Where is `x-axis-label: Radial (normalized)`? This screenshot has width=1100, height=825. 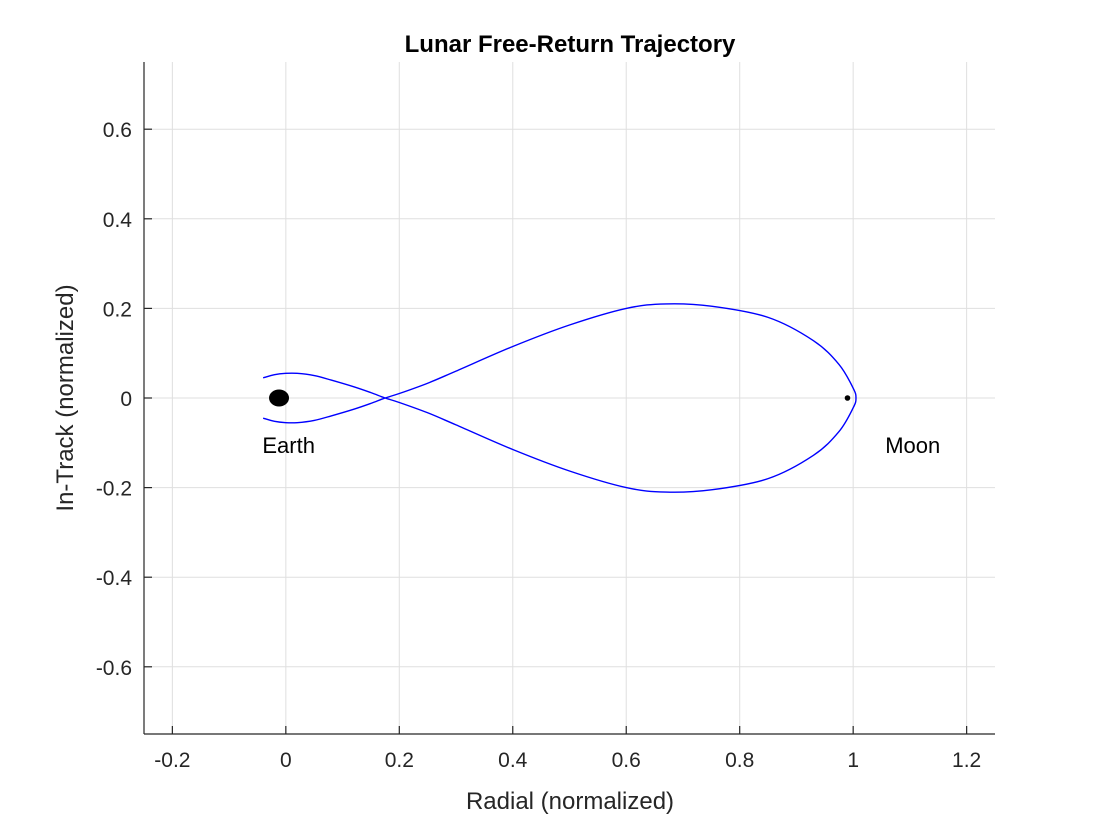 x-axis-label: Radial (normalized) is located at coordinates (570, 801).